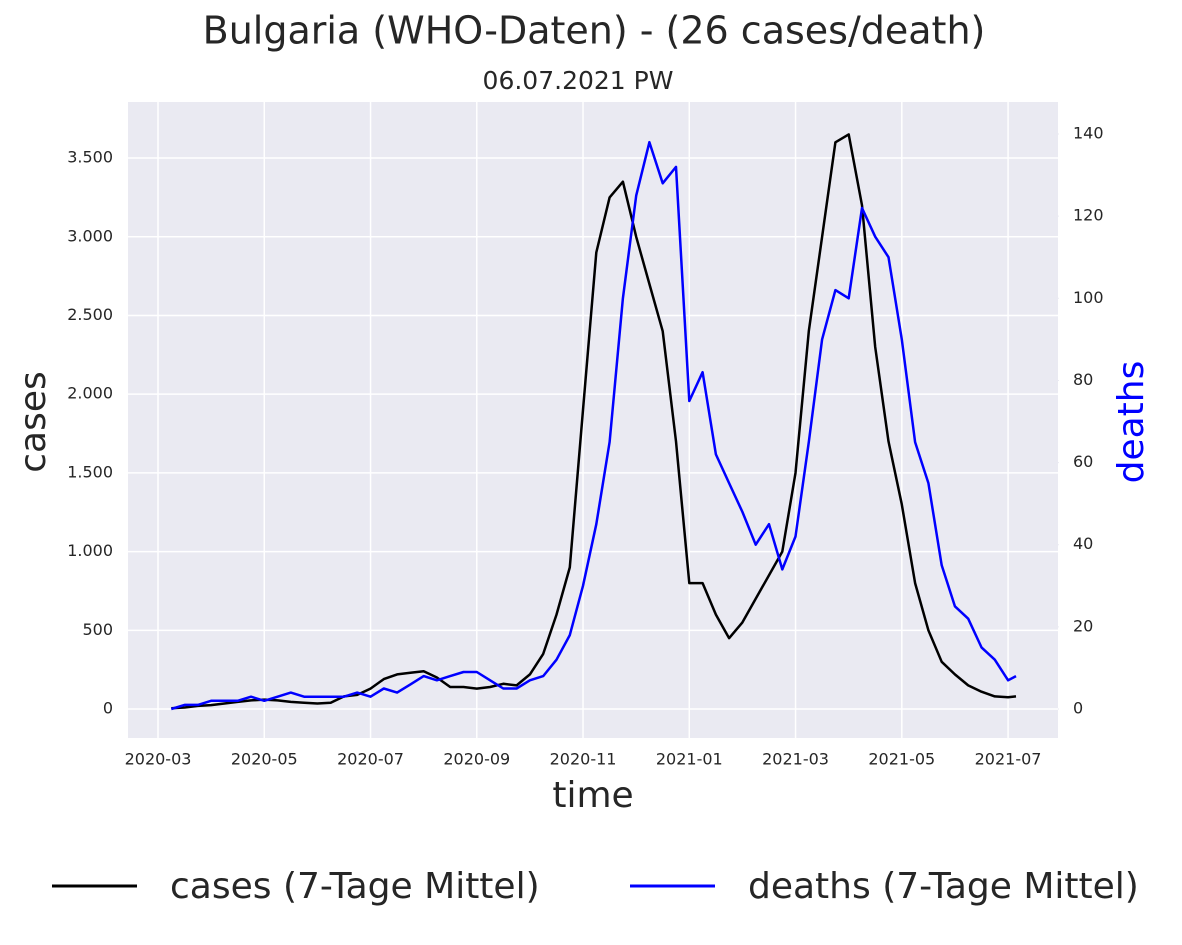 This screenshot has width=1182, height=945. I want to click on y2-axis-label: deaths, so click(1131, 422).